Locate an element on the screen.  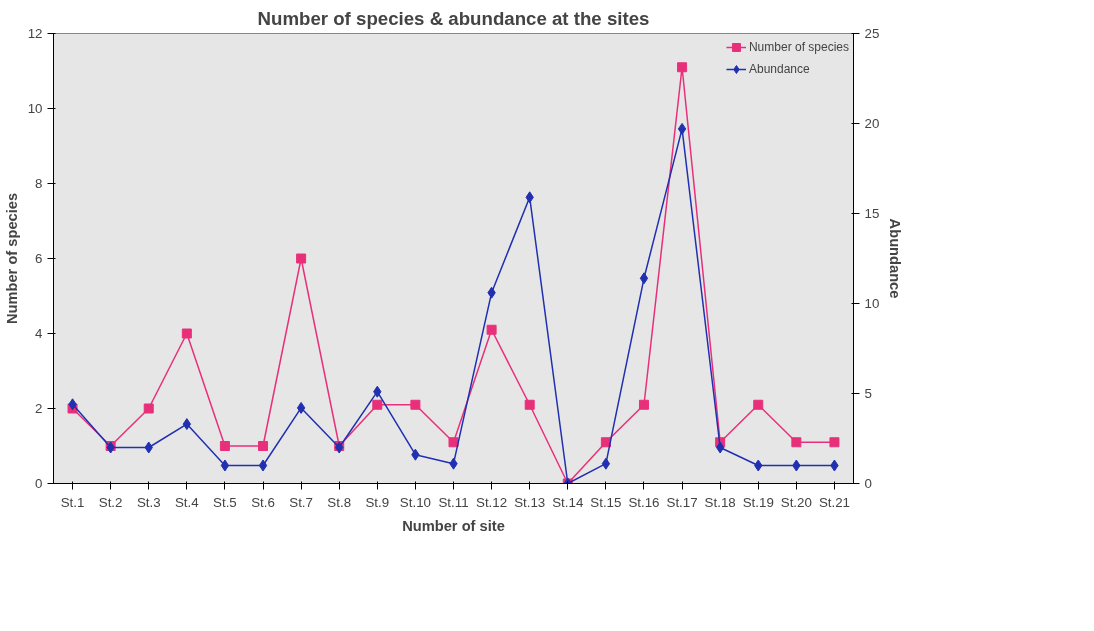
y2-tick-label: 10 is located at coordinates (872, 303).